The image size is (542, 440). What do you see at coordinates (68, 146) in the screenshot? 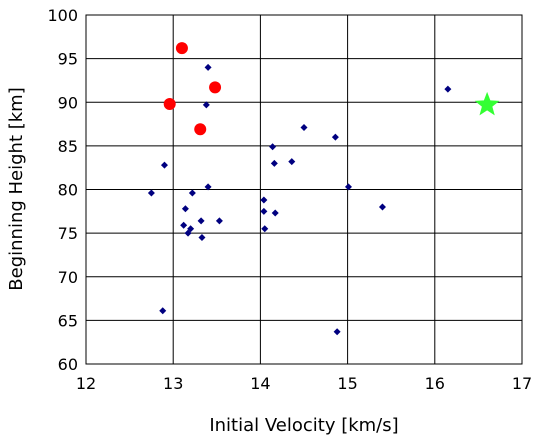
I see `y-tick-label: 85` at bounding box center [68, 146].